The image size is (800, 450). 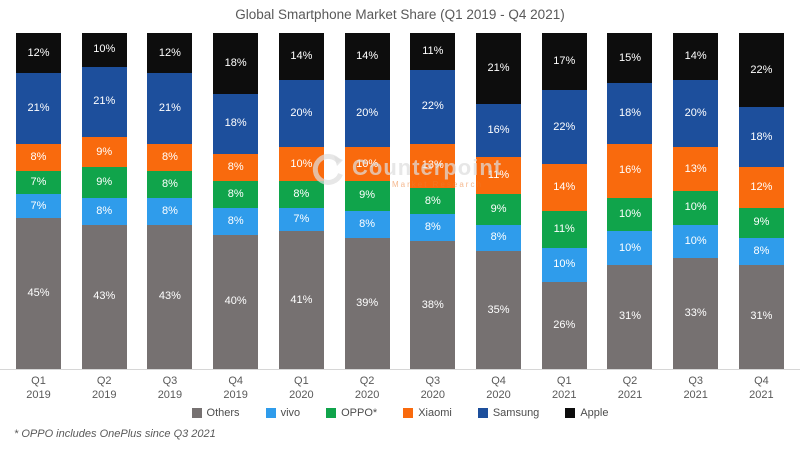 What do you see at coordinates (696, 57) in the screenshot?
I see `bar-segment-apple: 14%` at bounding box center [696, 57].